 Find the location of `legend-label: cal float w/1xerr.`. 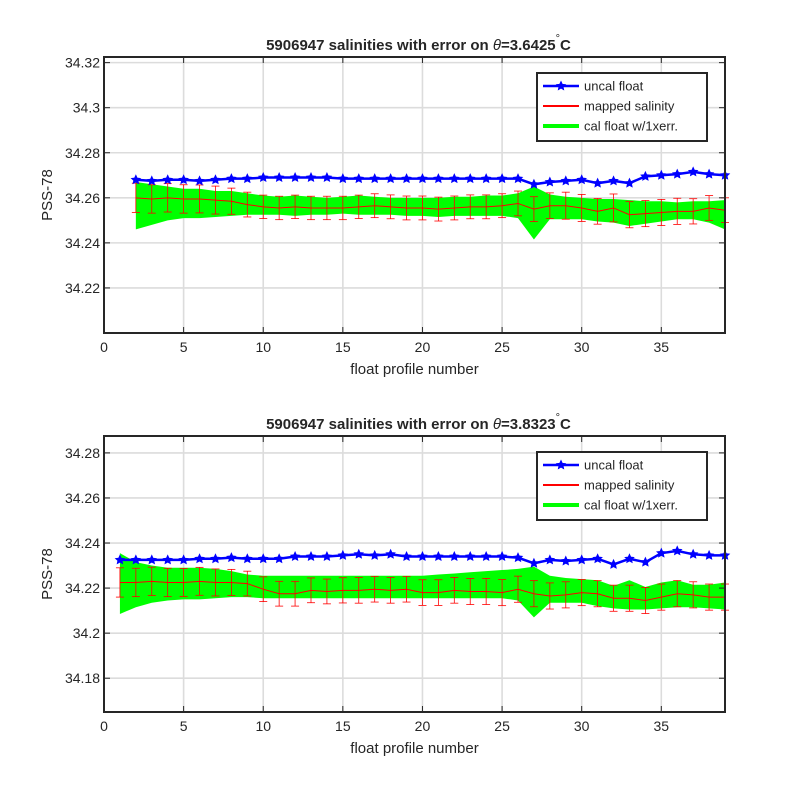

legend-label: cal float w/1xerr. is located at coordinates (631, 505).